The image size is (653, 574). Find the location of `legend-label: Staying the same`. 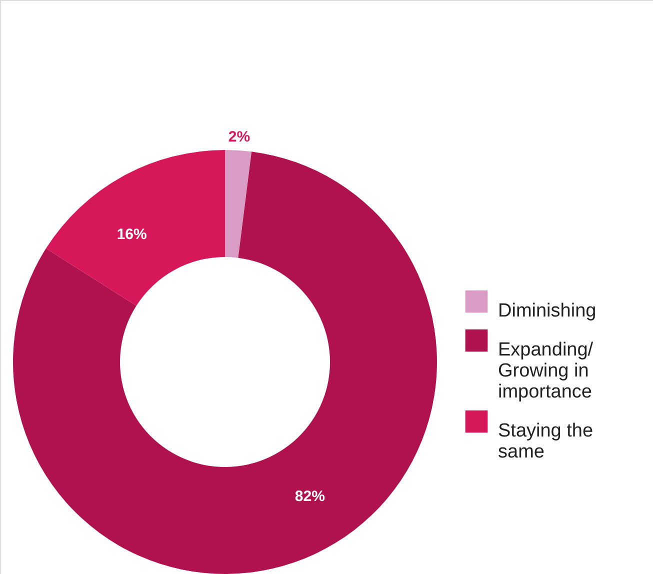

legend-label: Staying the same is located at coordinates (546, 441).